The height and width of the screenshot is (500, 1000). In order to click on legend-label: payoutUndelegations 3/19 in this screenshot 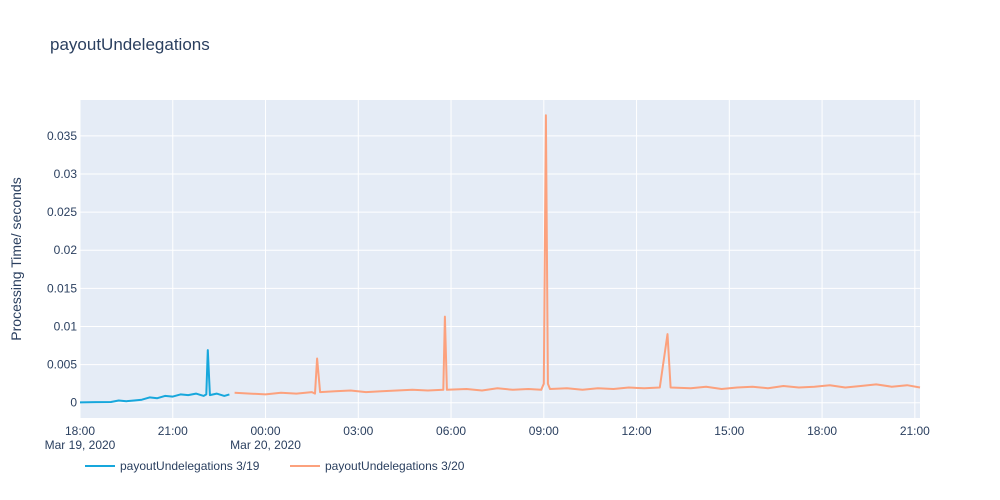, I will do `click(190, 466)`.